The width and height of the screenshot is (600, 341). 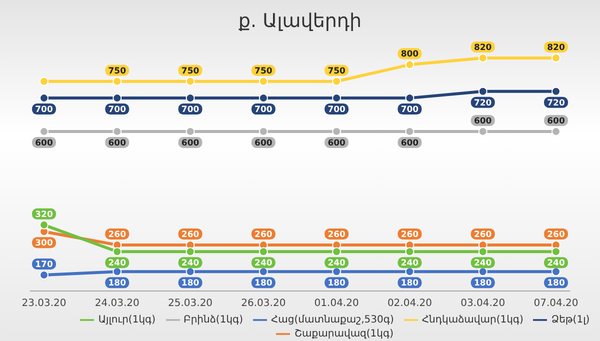 I want to click on x-tick-label: 01.04.20, so click(x=336, y=304).